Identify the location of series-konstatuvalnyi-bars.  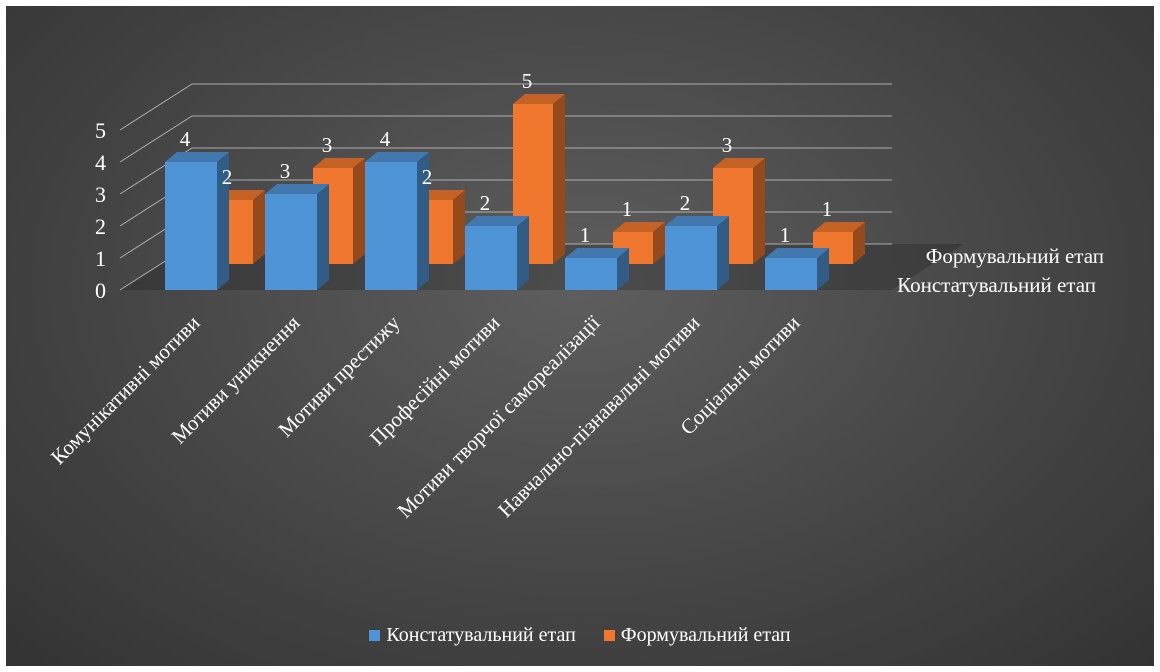
(497, 221).